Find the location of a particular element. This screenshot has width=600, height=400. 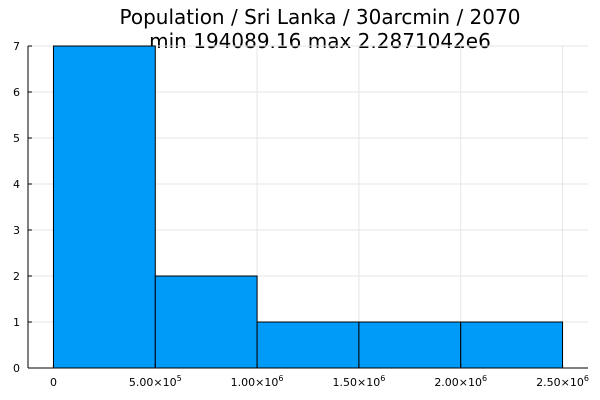

y-tick-label-0: 0 is located at coordinates (16, 368).